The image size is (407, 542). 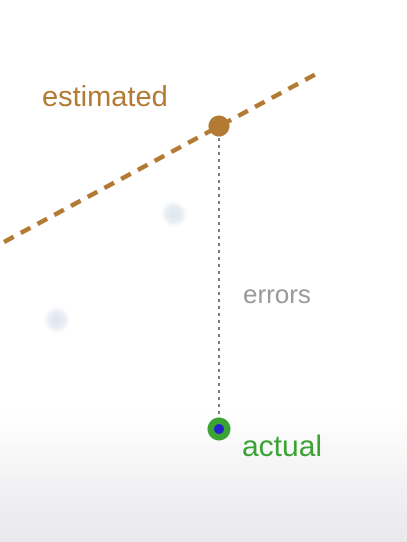 I want to click on actual-point-center, so click(x=219, y=429).